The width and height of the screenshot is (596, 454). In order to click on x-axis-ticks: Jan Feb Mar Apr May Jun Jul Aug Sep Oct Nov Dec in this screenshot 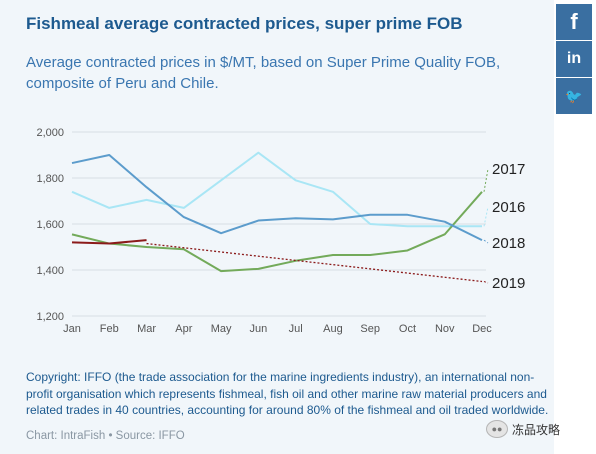, I will do `click(277, 329)`.